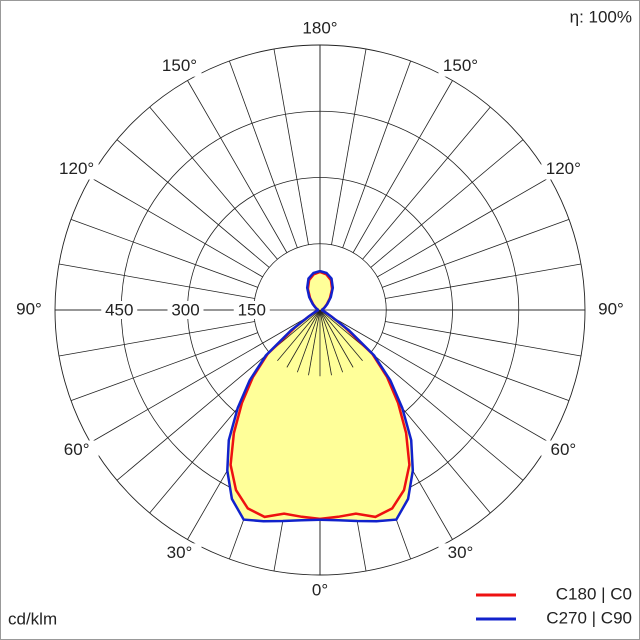 The width and height of the screenshot is (640, 640). I want to click on r-tick-label: 300, so click(185, 309).